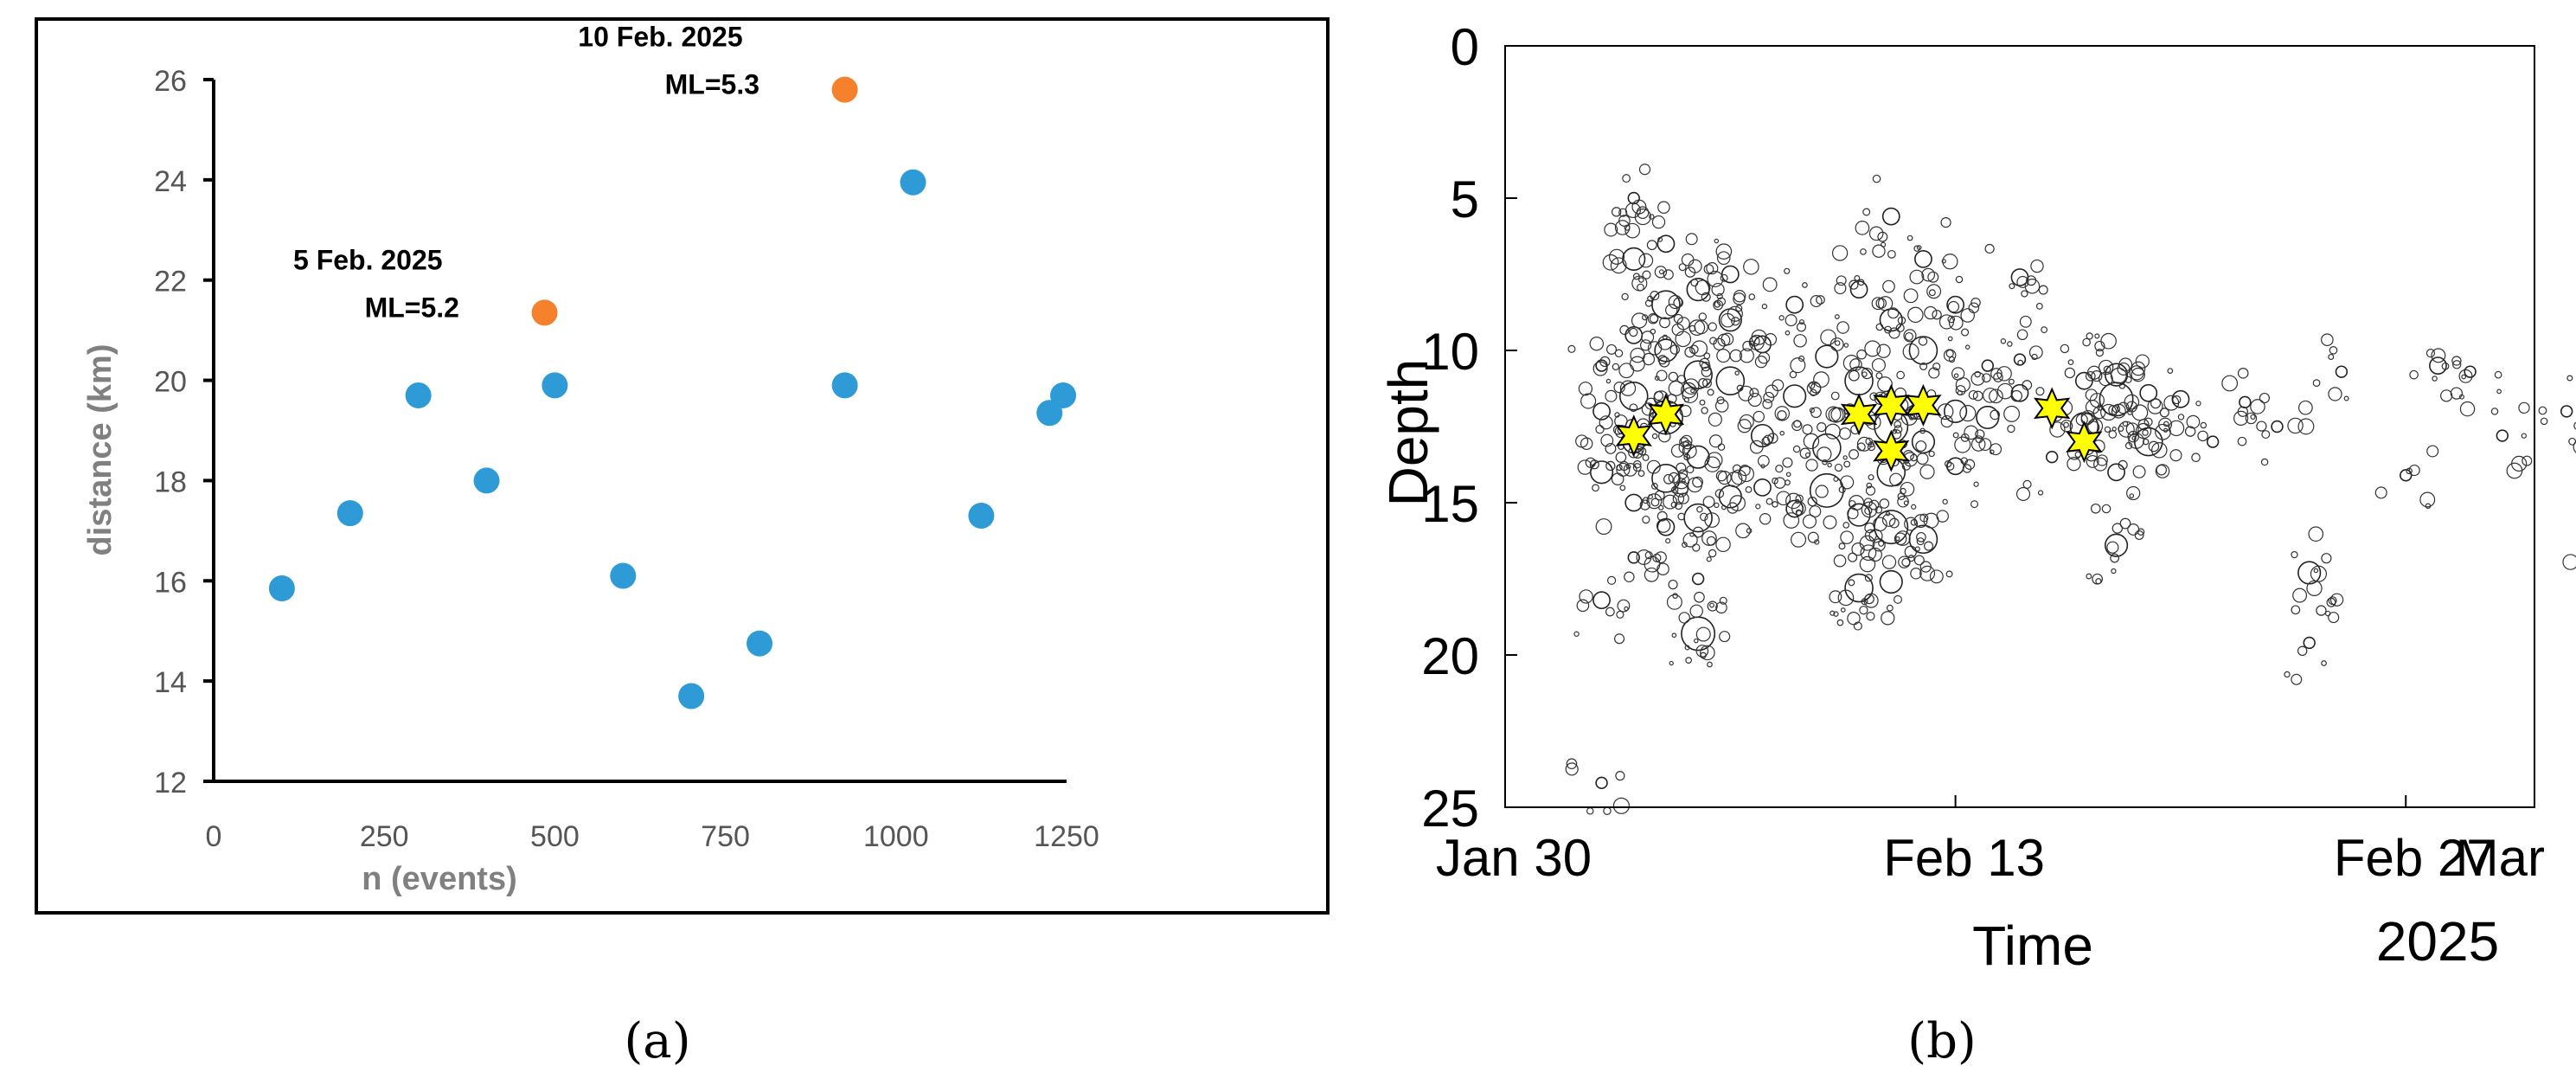 This screenshot has height=1085, width=2576. What do you see at coordinates (1408, 433) in the screenshot?
I see `depth-axis-label: Depth` at bounding box center [1408, 433].